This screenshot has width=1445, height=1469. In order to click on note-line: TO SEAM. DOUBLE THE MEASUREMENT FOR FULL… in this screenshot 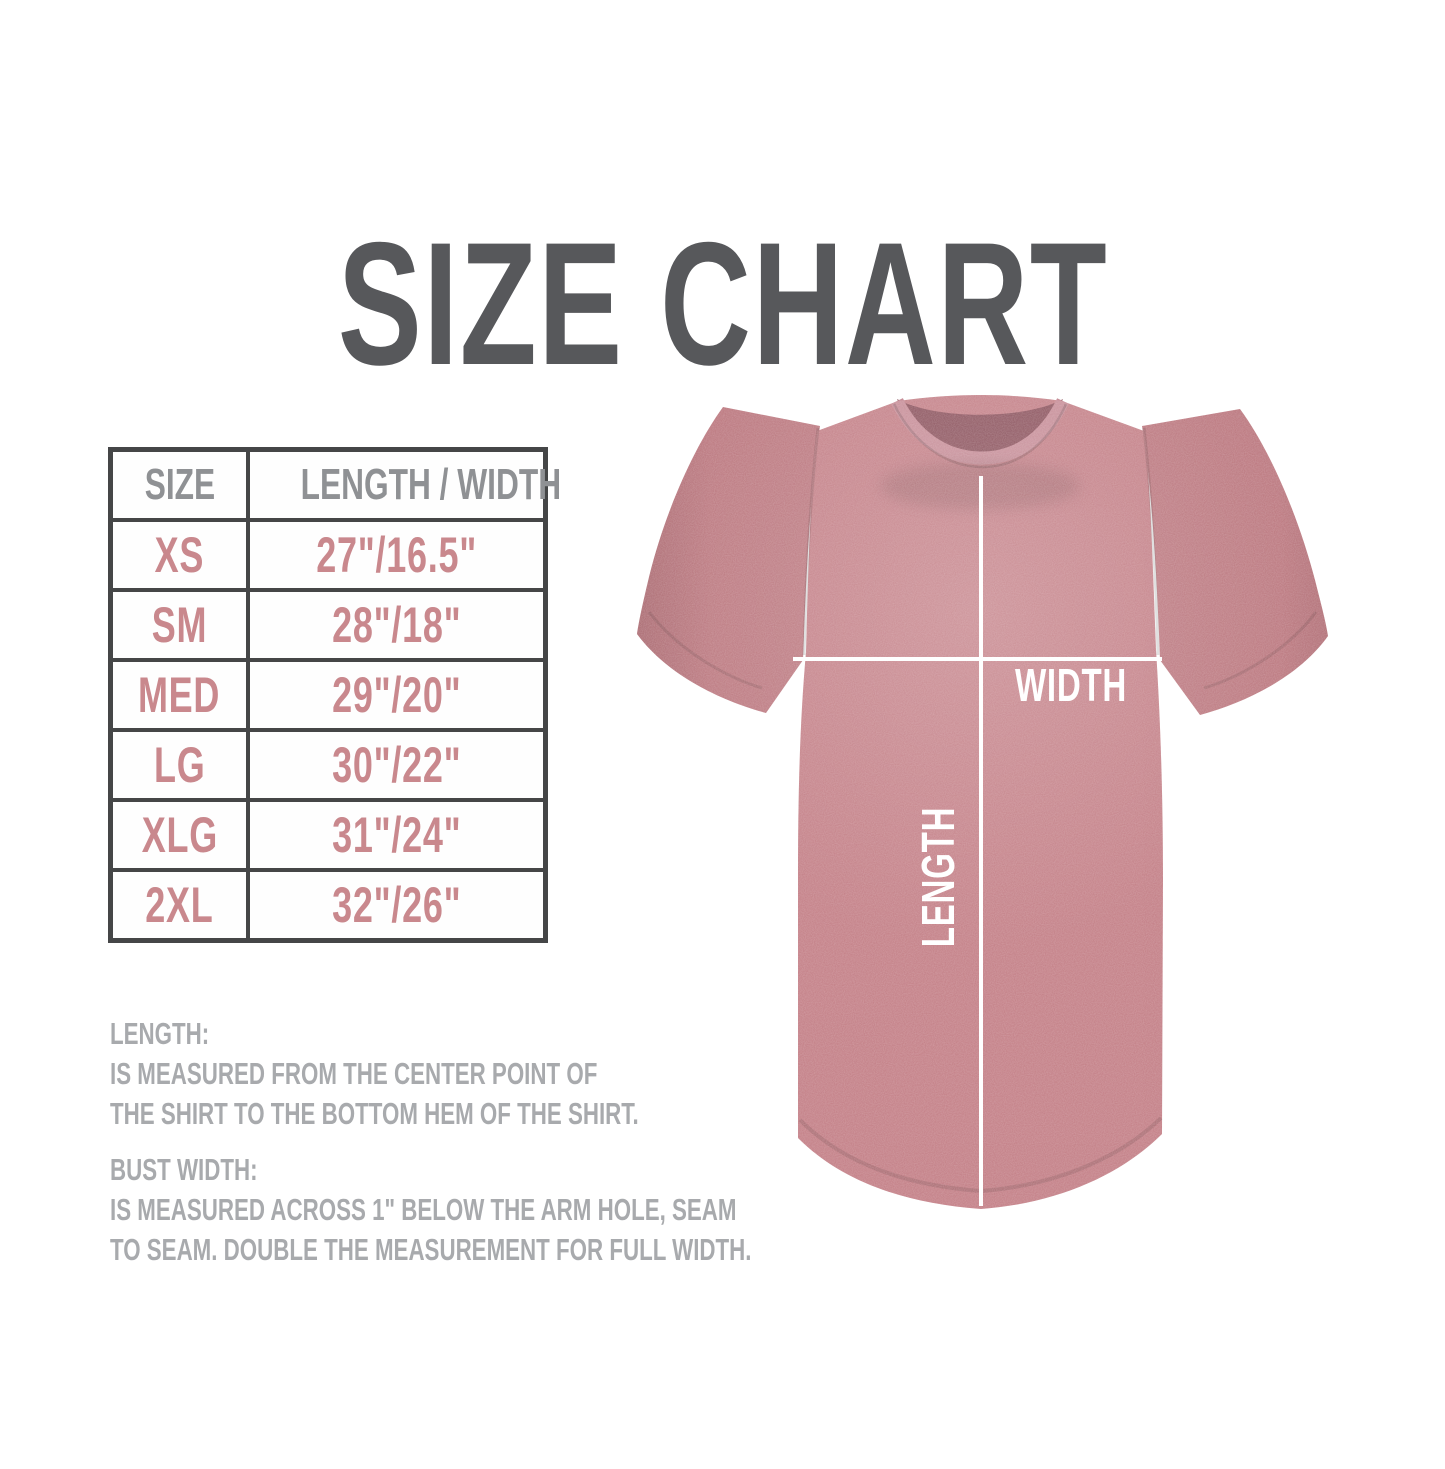, I will do `click(431, 1249)`.